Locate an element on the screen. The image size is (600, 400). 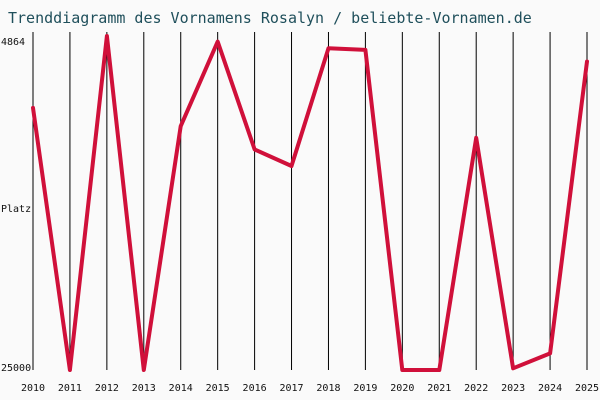
data-point-2020 is located at coordinates (402, 370).